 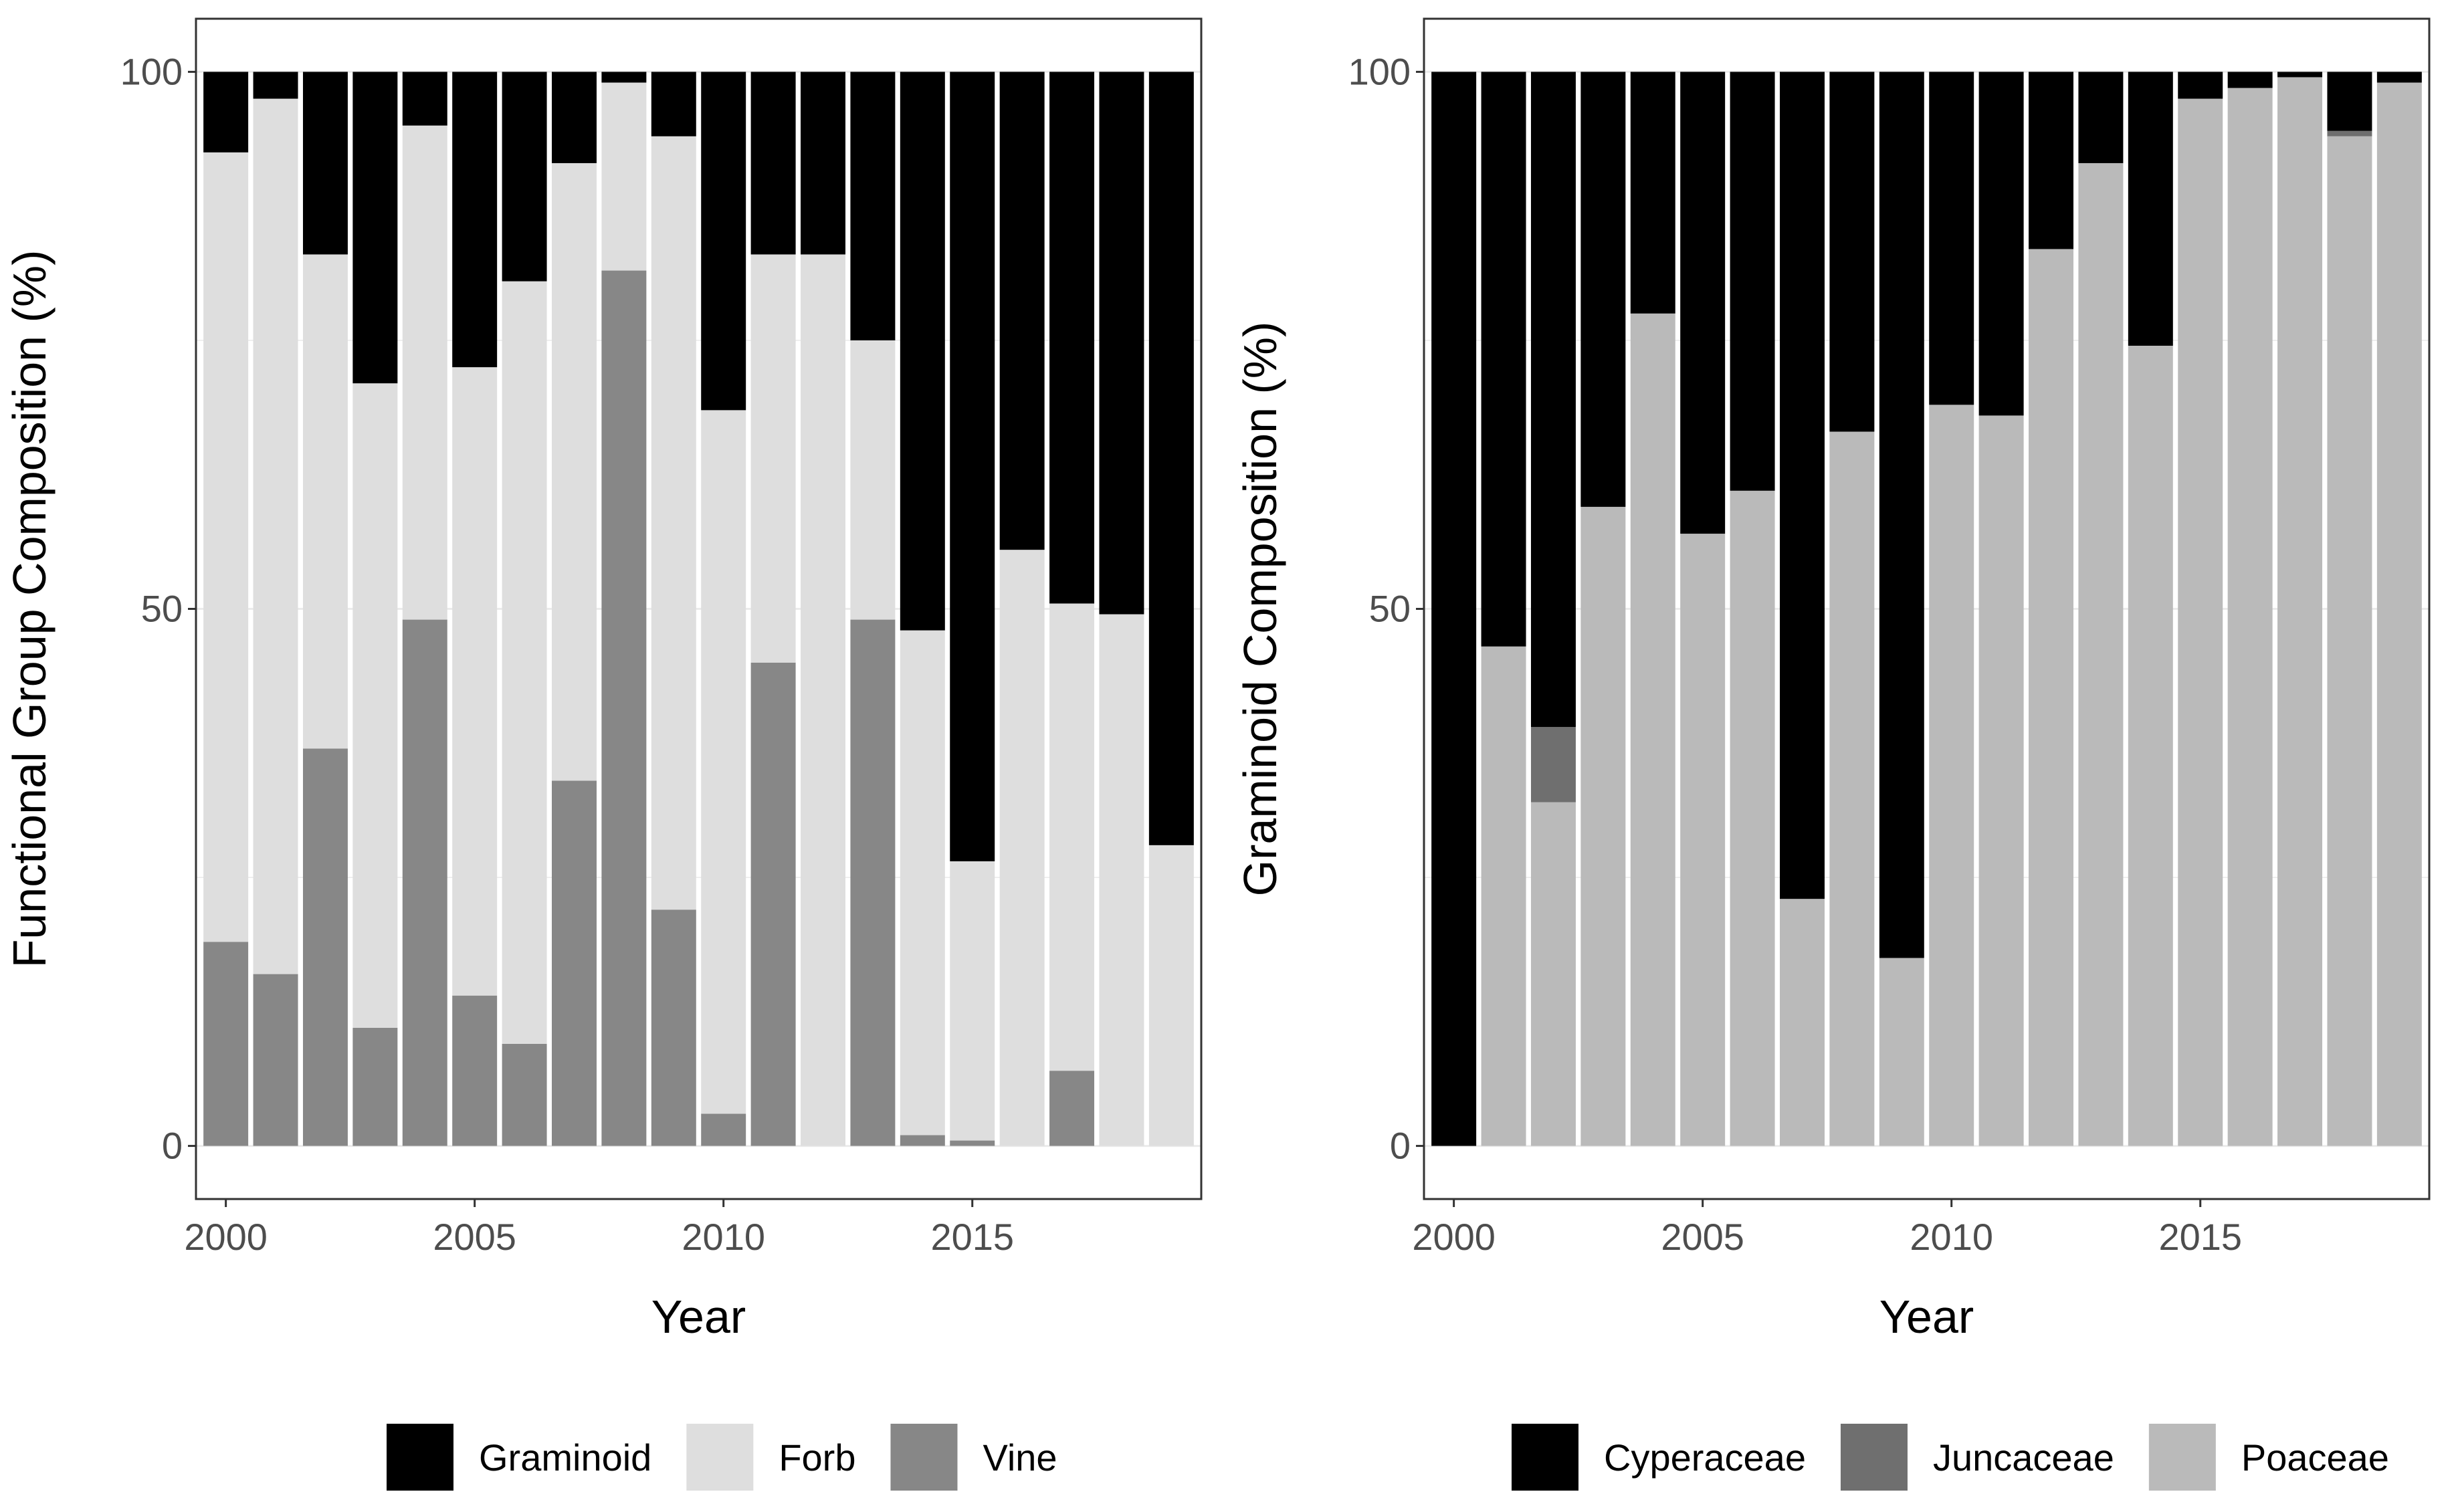 I want to click on bar-vine-2007, so click(x=574, y=963).